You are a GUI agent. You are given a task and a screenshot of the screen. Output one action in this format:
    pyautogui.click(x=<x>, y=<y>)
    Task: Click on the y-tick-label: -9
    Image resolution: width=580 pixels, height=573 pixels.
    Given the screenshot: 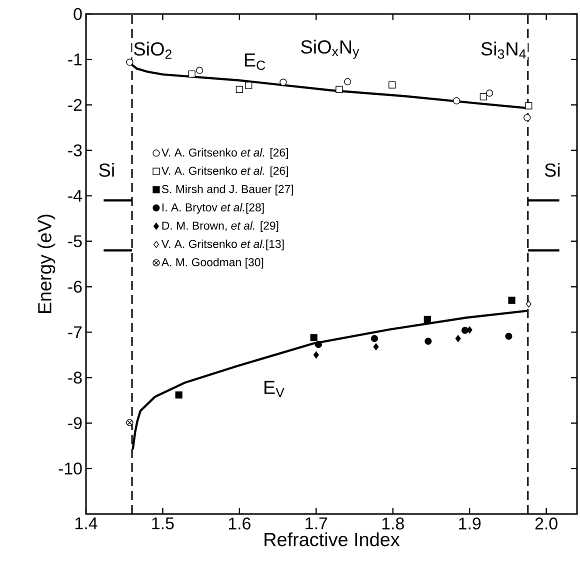 What is the action you would take?
    pyautogui.click(x=75, y=423)
    